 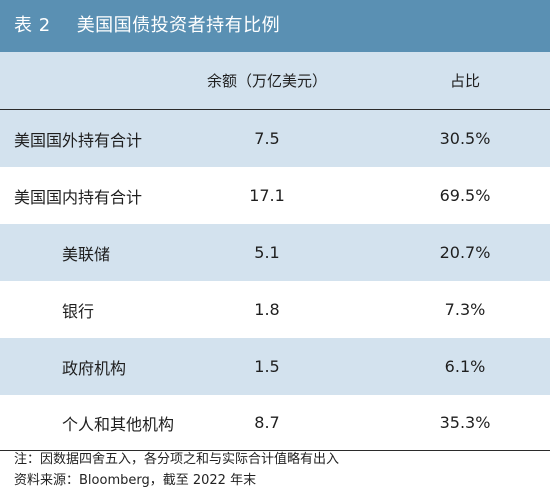 I want to click on row-amount: 7.5, so click(x=267, y=138).